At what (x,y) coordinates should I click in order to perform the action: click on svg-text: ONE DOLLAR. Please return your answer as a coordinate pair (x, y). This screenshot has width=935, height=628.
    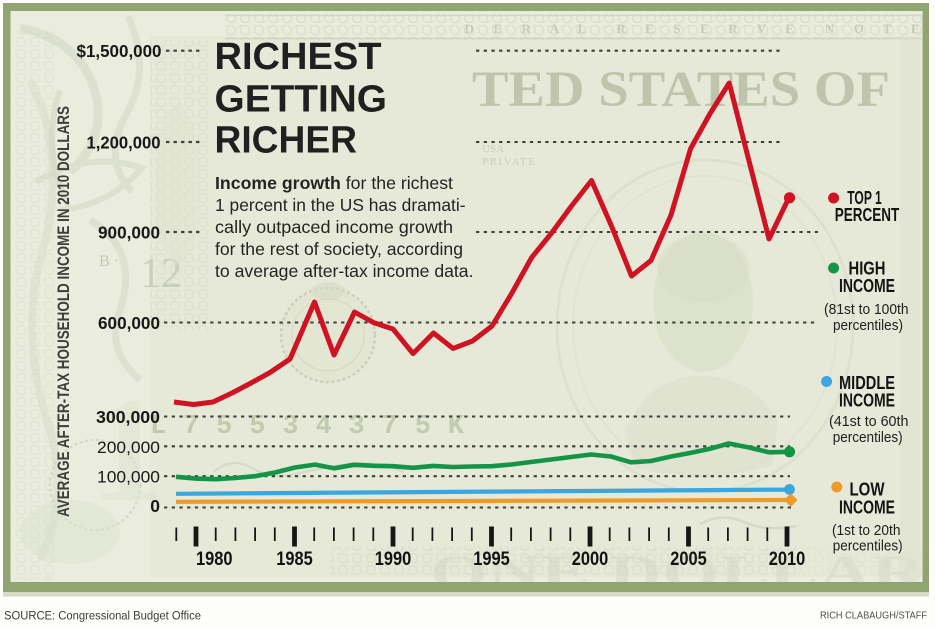
    Looking at the image, I should click on (678, 572).